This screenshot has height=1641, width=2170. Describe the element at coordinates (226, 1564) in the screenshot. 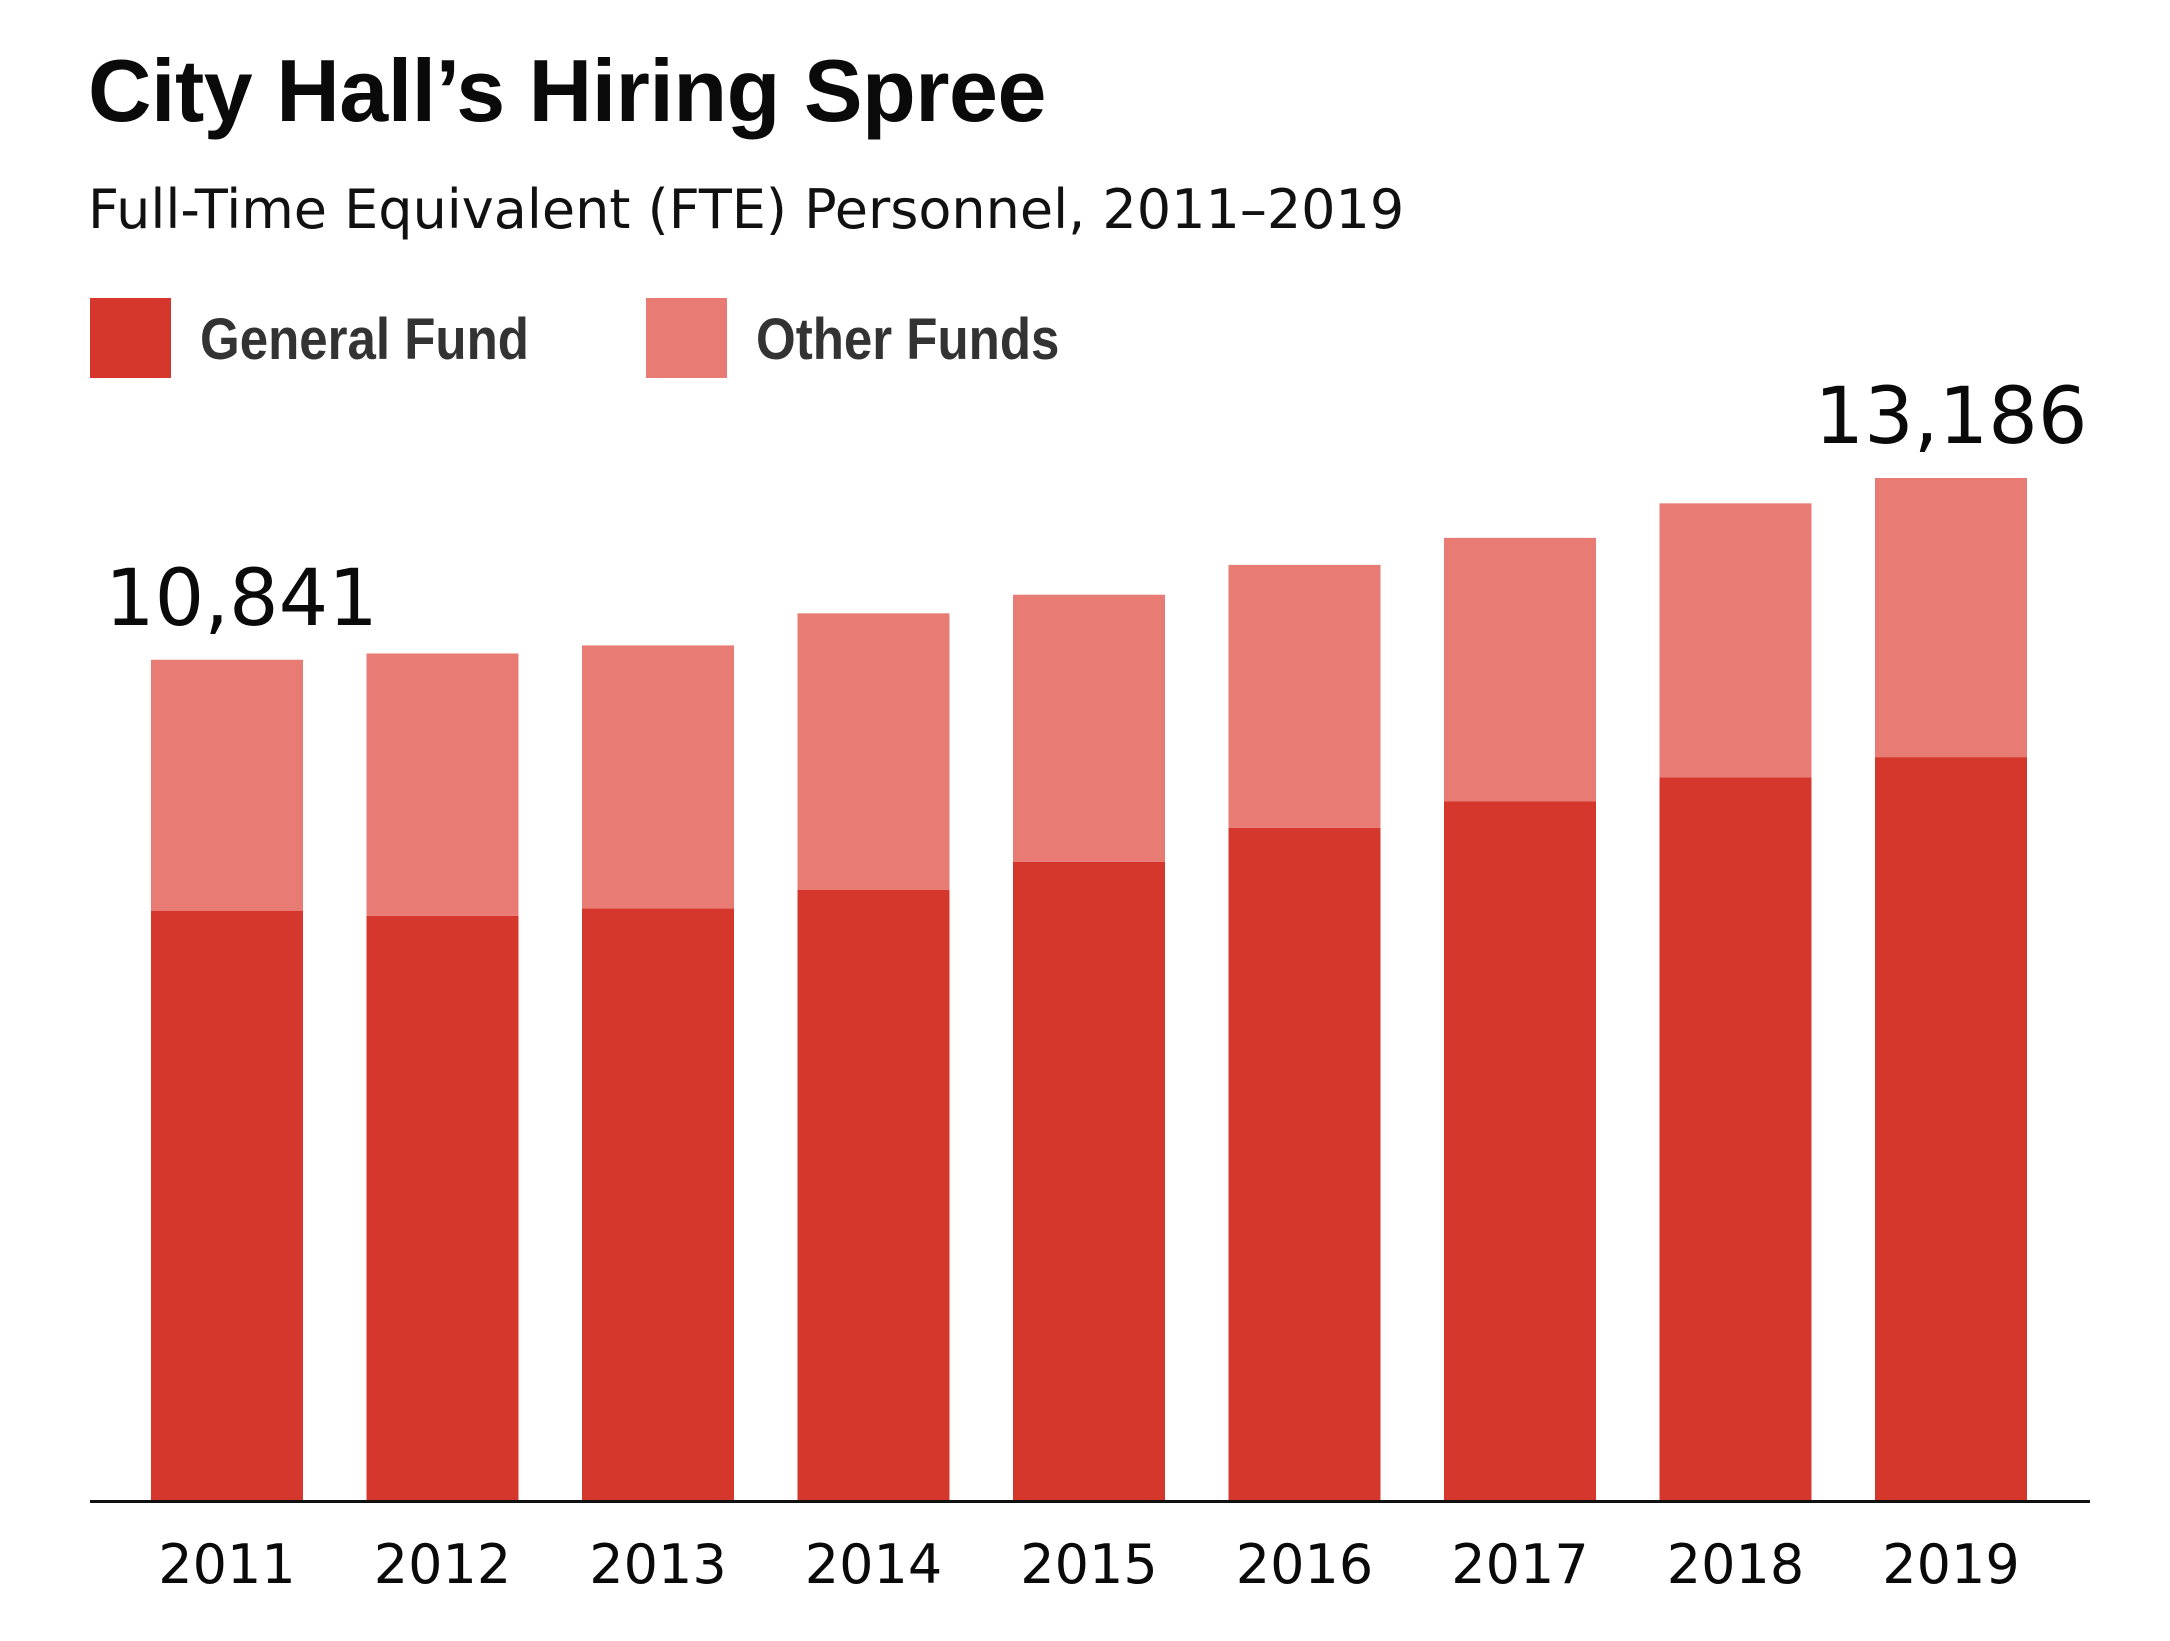

I see `x-tick-label-2011: 2011` at that location.